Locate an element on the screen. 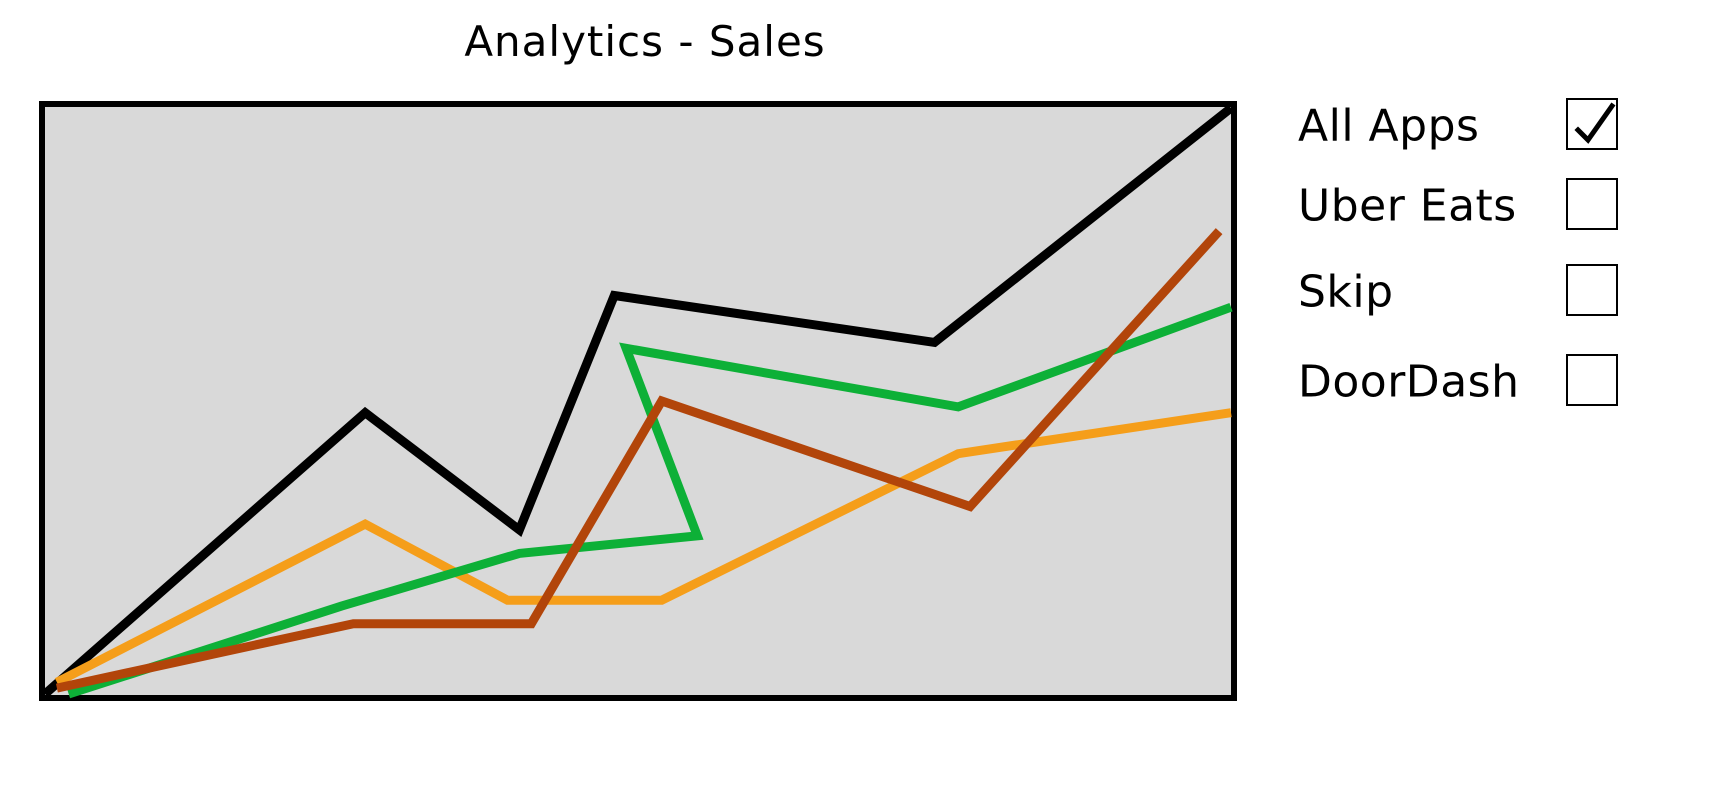 The width and height of the screenshot is (1728, 788). doordash-checkbox is located at coordinates (1592, 380).